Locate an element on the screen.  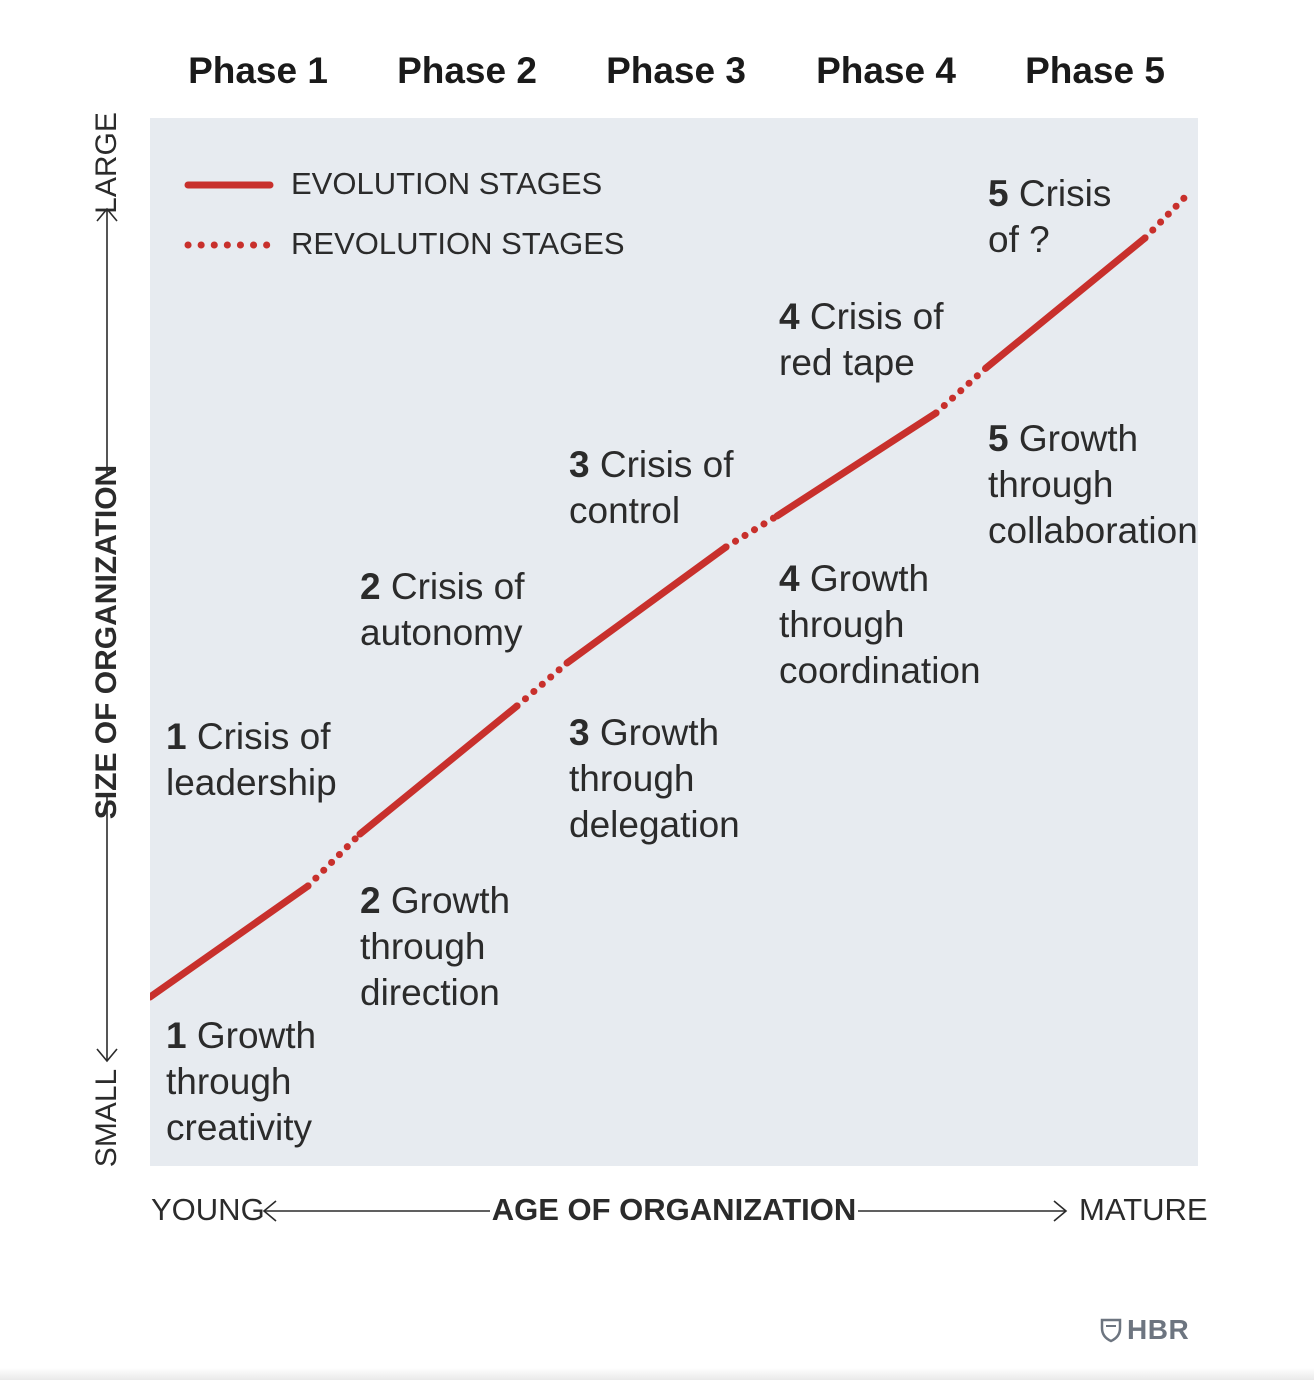
phase-1-header: Phase 1 is located at coordinates (258, 70).